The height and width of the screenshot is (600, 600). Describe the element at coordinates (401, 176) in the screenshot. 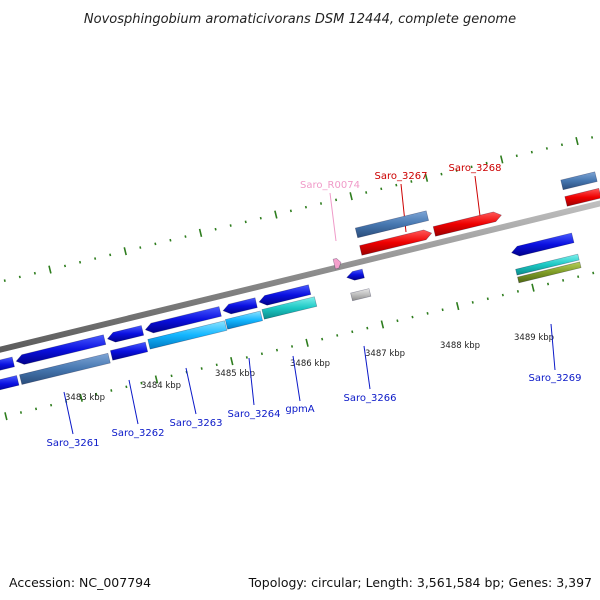

I see `gene-label: Saro_3267` at that location.